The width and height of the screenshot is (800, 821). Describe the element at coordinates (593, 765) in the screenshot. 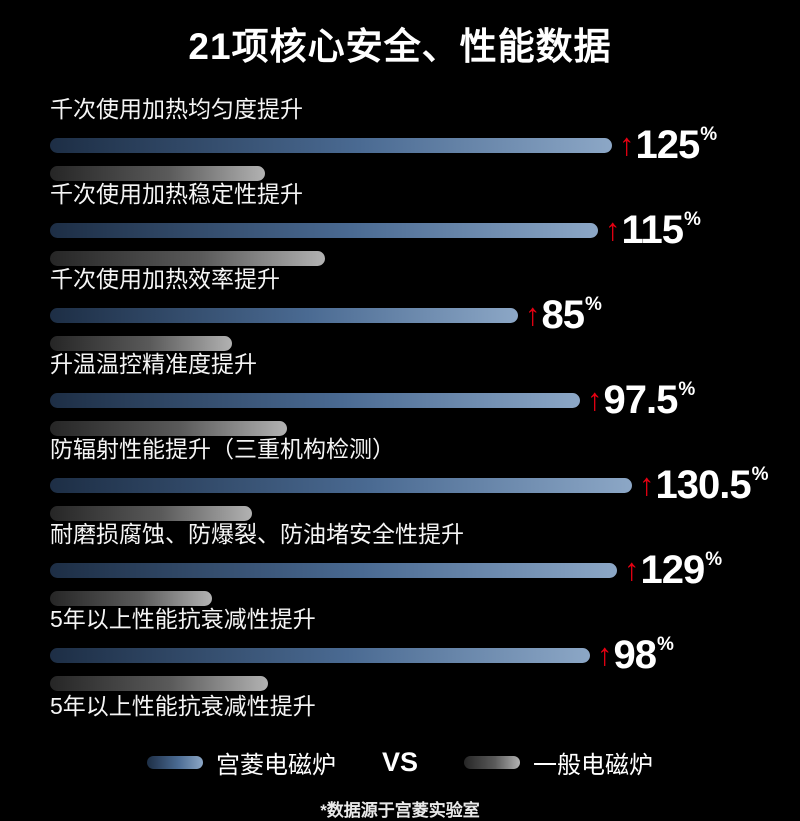

I see `generic-legend-label: 一般电磁炉` at that location.